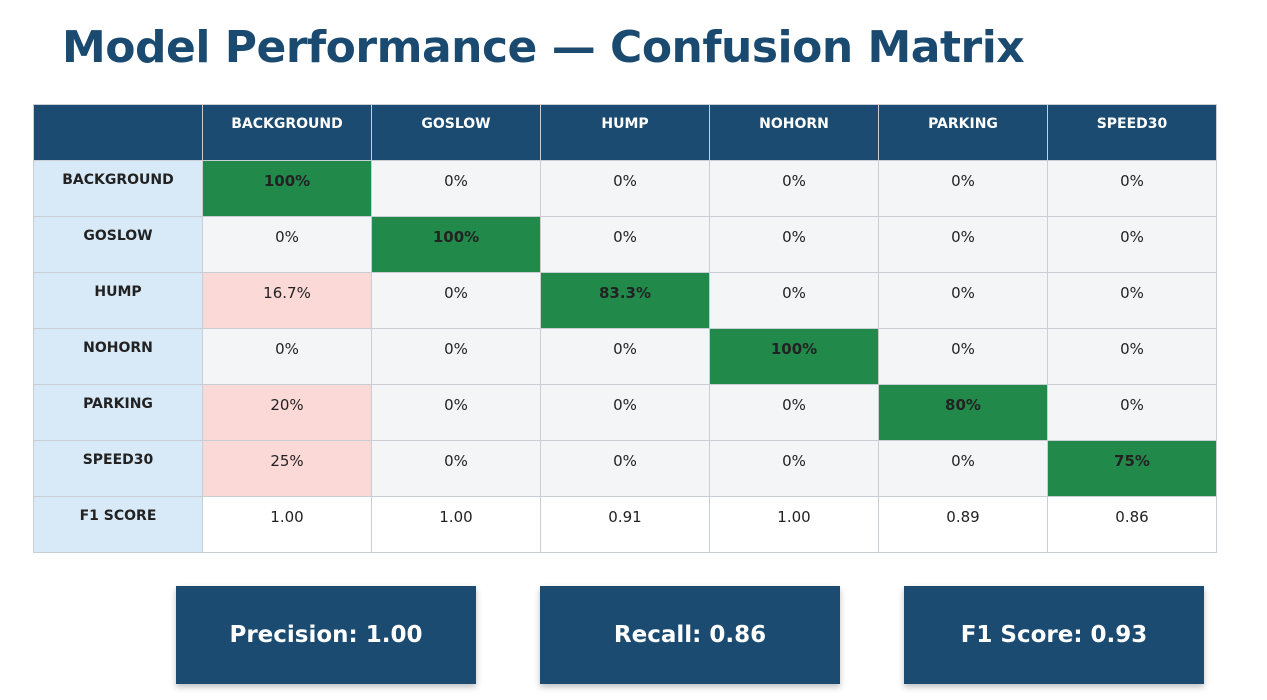 The width and height of the screenshot is (1267, 700). I want to click on matrix-cell: 20%, so click(287, 412).